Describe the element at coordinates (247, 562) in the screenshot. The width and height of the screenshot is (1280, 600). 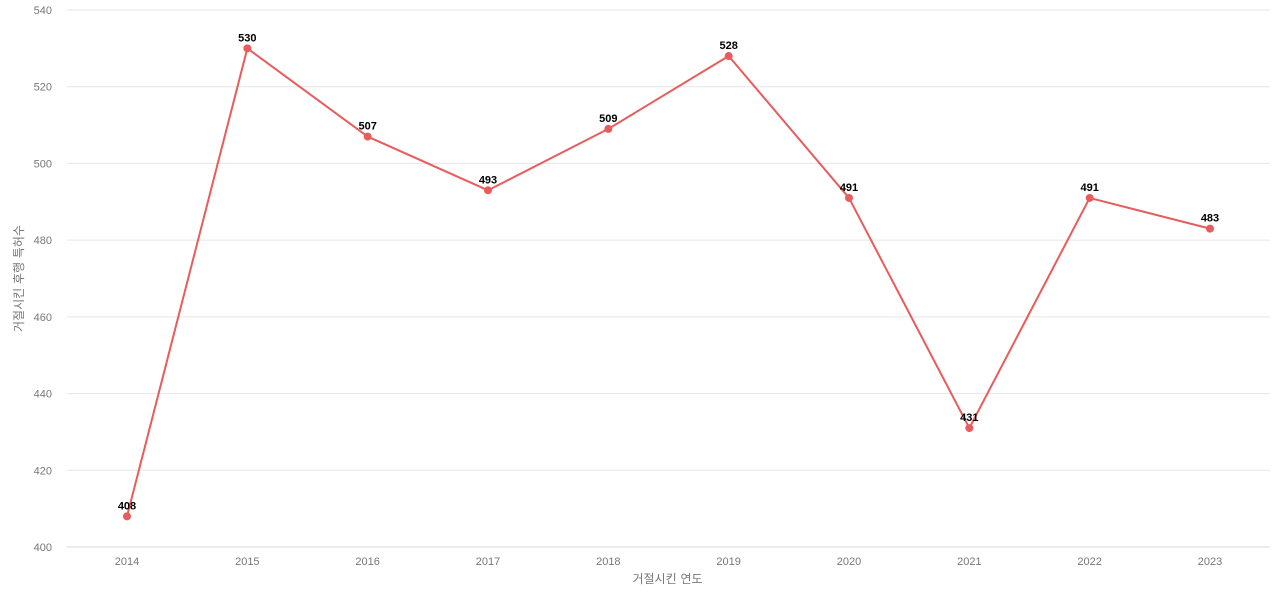
I see `x-tick-label: 2015` at that location.